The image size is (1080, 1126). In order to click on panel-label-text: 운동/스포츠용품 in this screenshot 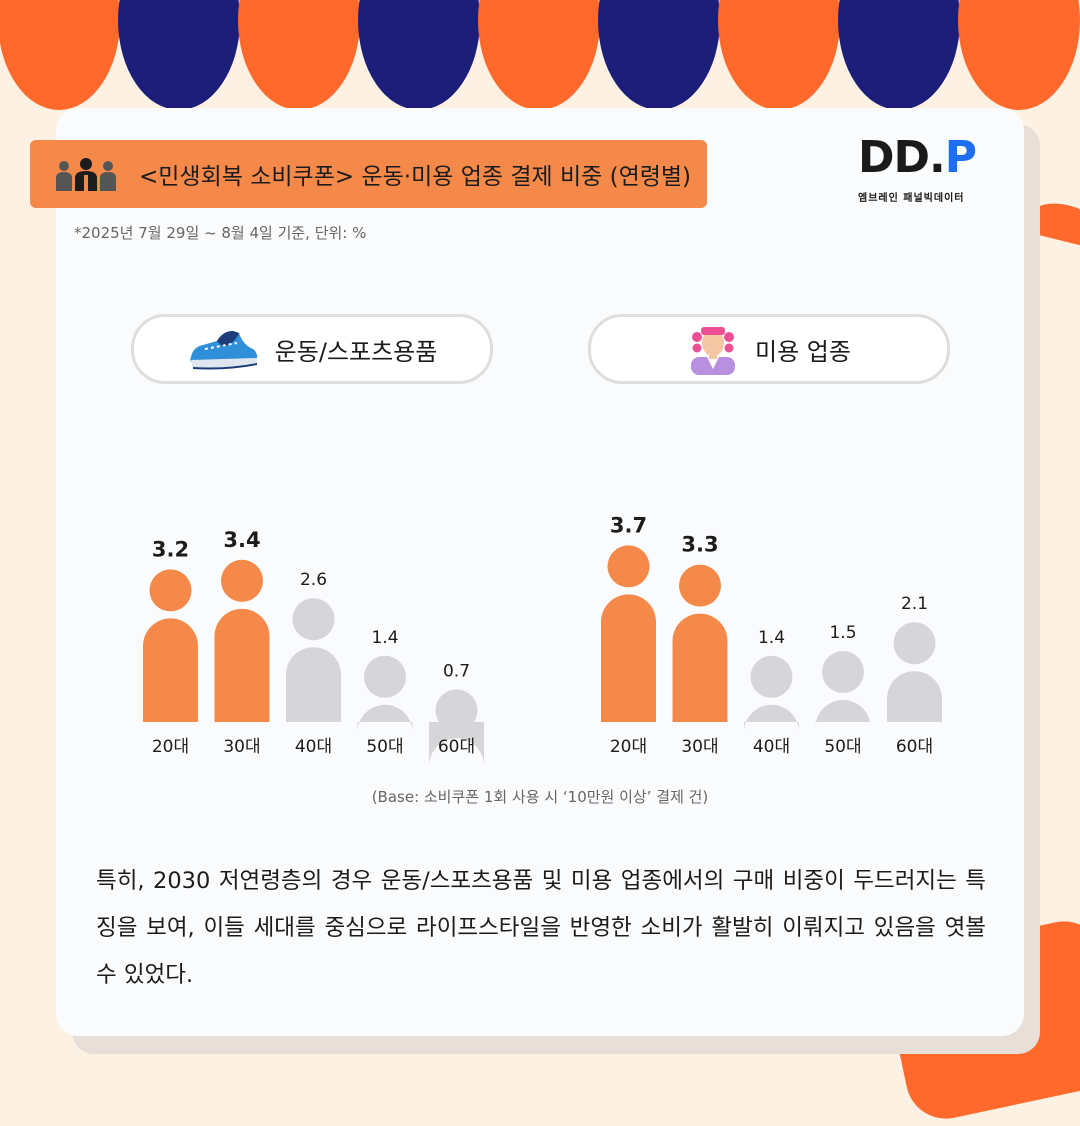, I will do `click(356, 351)`.